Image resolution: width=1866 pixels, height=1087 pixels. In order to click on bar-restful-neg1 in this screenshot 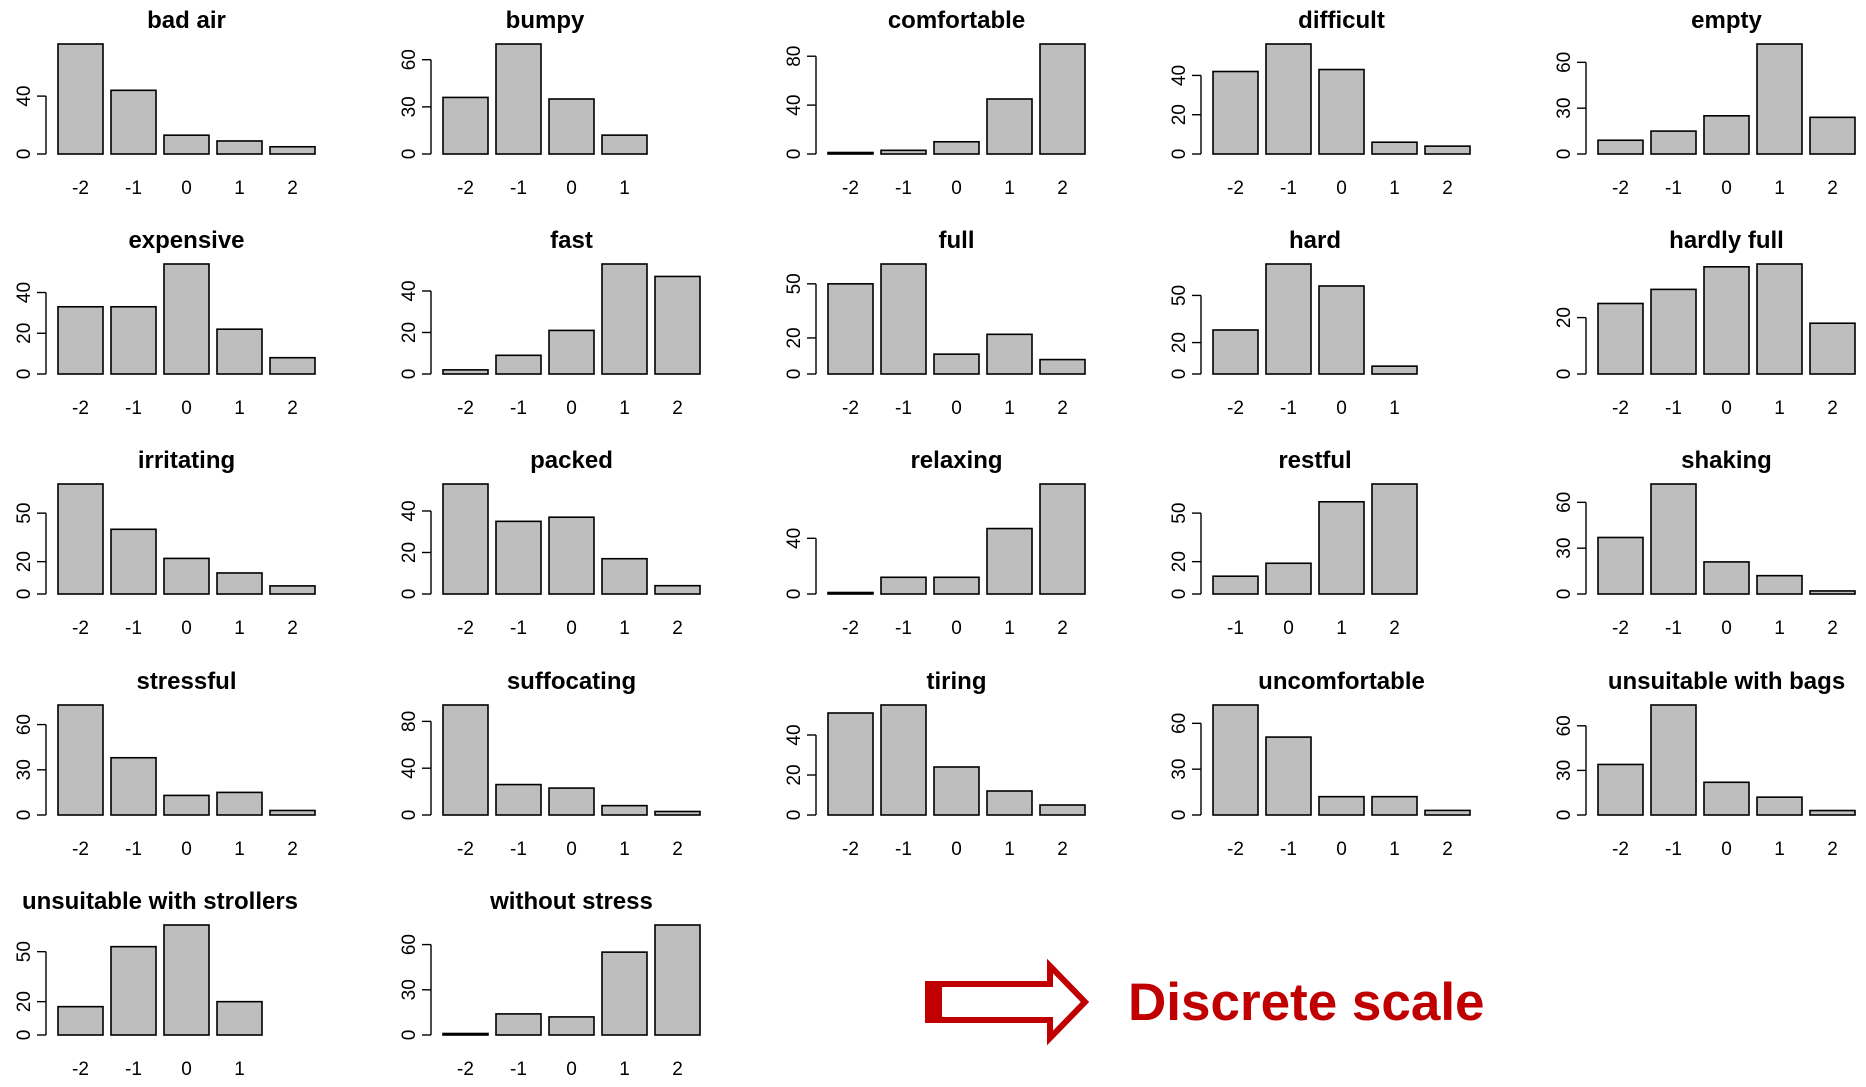, I will do `click(1235, 585)`.